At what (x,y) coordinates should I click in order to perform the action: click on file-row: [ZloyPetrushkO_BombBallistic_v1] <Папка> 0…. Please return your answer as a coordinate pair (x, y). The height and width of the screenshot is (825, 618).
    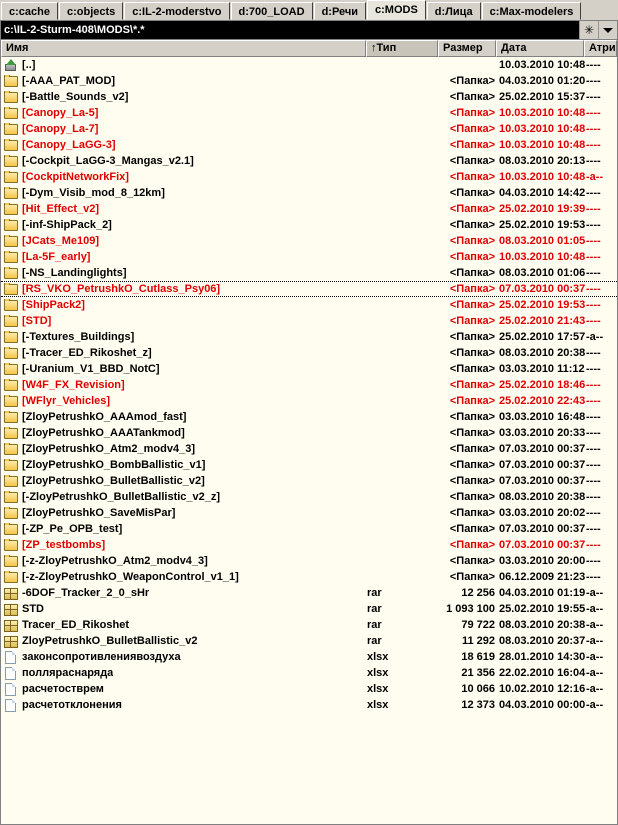
    Looking at the image, I should click on (309, 465).